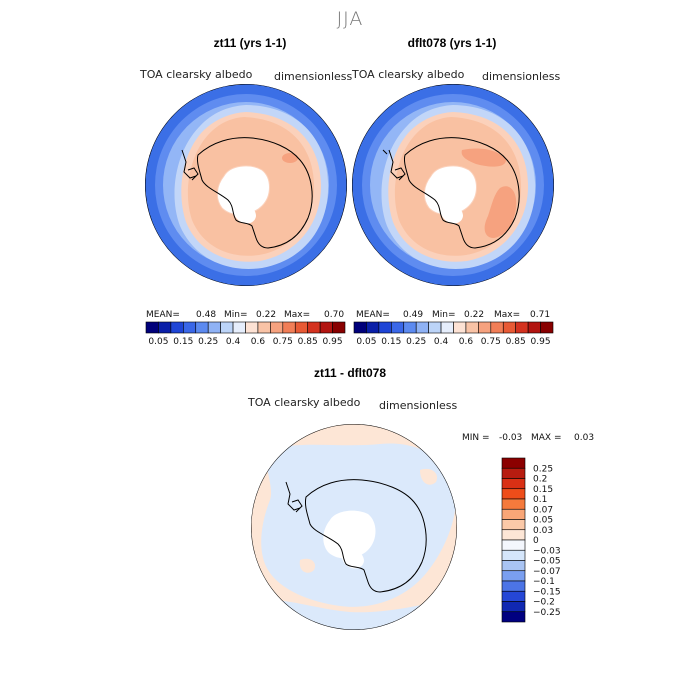  Describe the element at coordinates (476, 438) in the screenshot. I see `difference-min-label: MIN =` at that location.